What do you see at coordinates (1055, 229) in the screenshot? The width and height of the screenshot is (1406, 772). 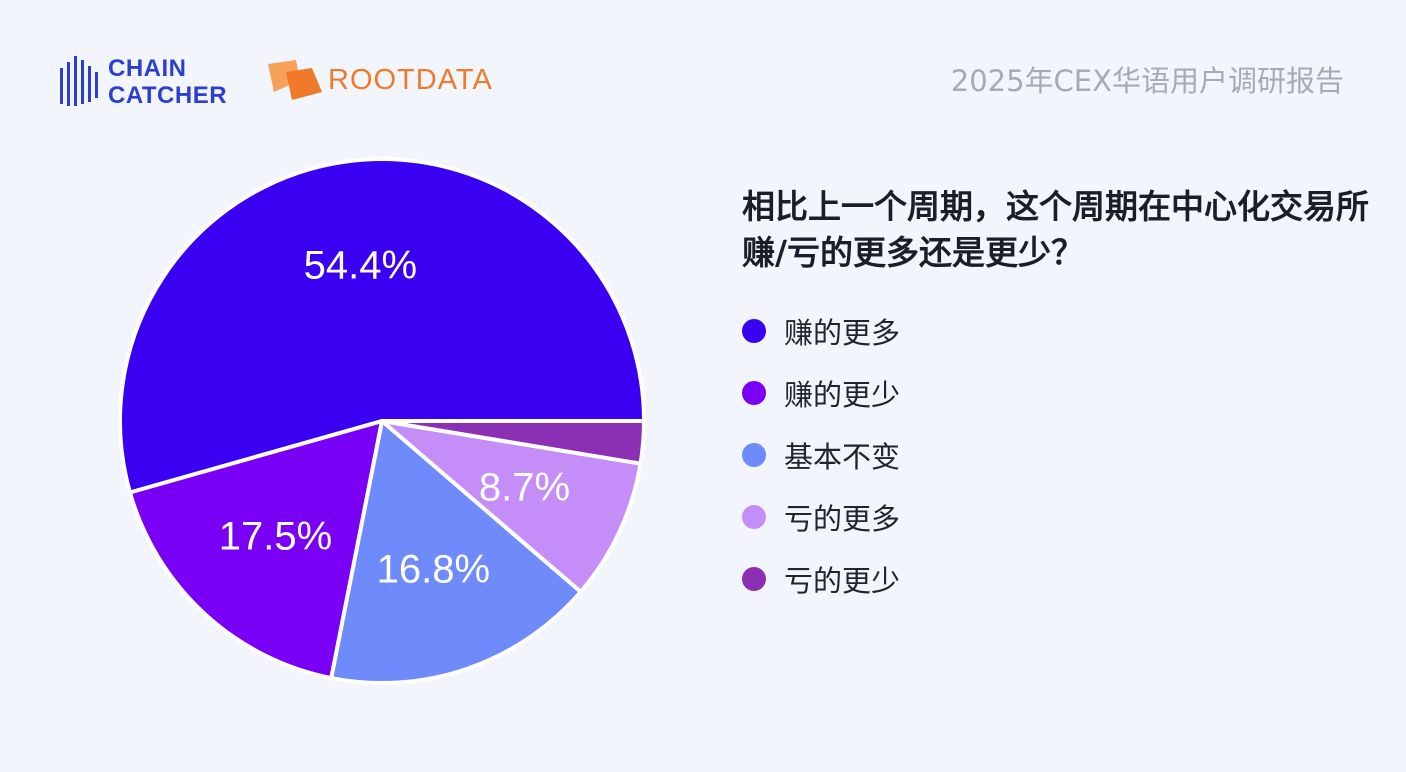 I see `chart-question-title: 相比上一个周期，这个周期在中心化交易所赚/亏的更多还是更少？` at bounding box center [1055, 229].